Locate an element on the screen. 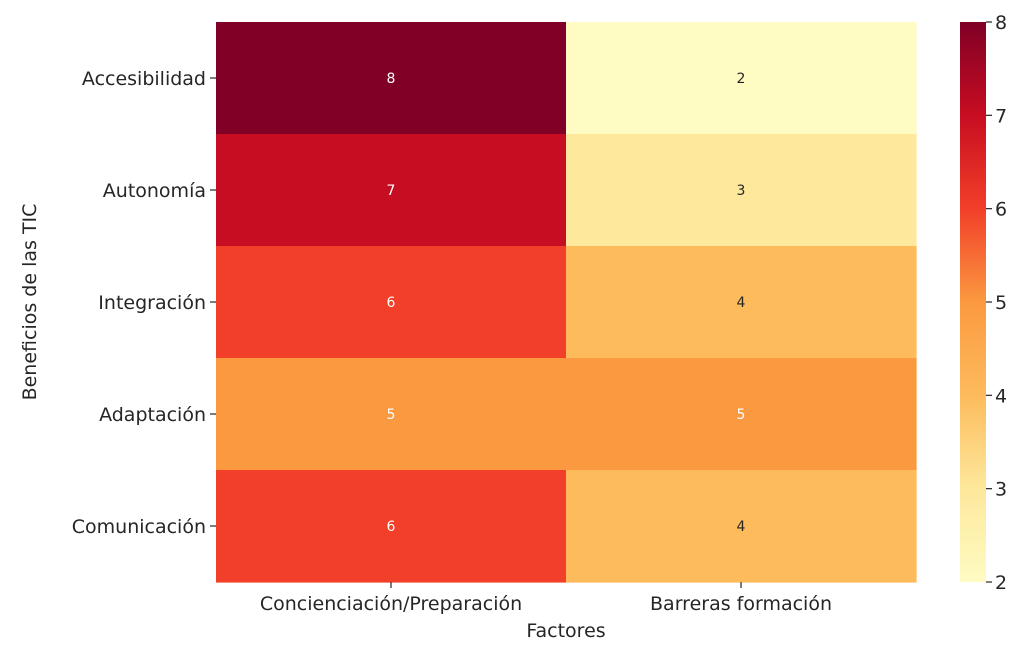 This screenshot has height=648, width=1011. cell-value-label: 2 is located at coordinates (741, 79).